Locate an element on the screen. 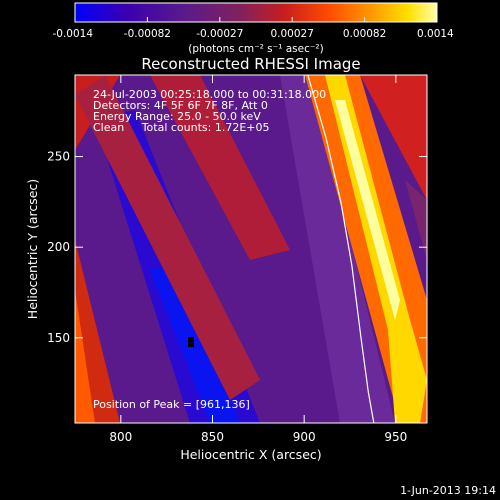 The image size is (500, 500). colorbar-tick-label-2: -0.00027 is located at coordinates (219, 34).